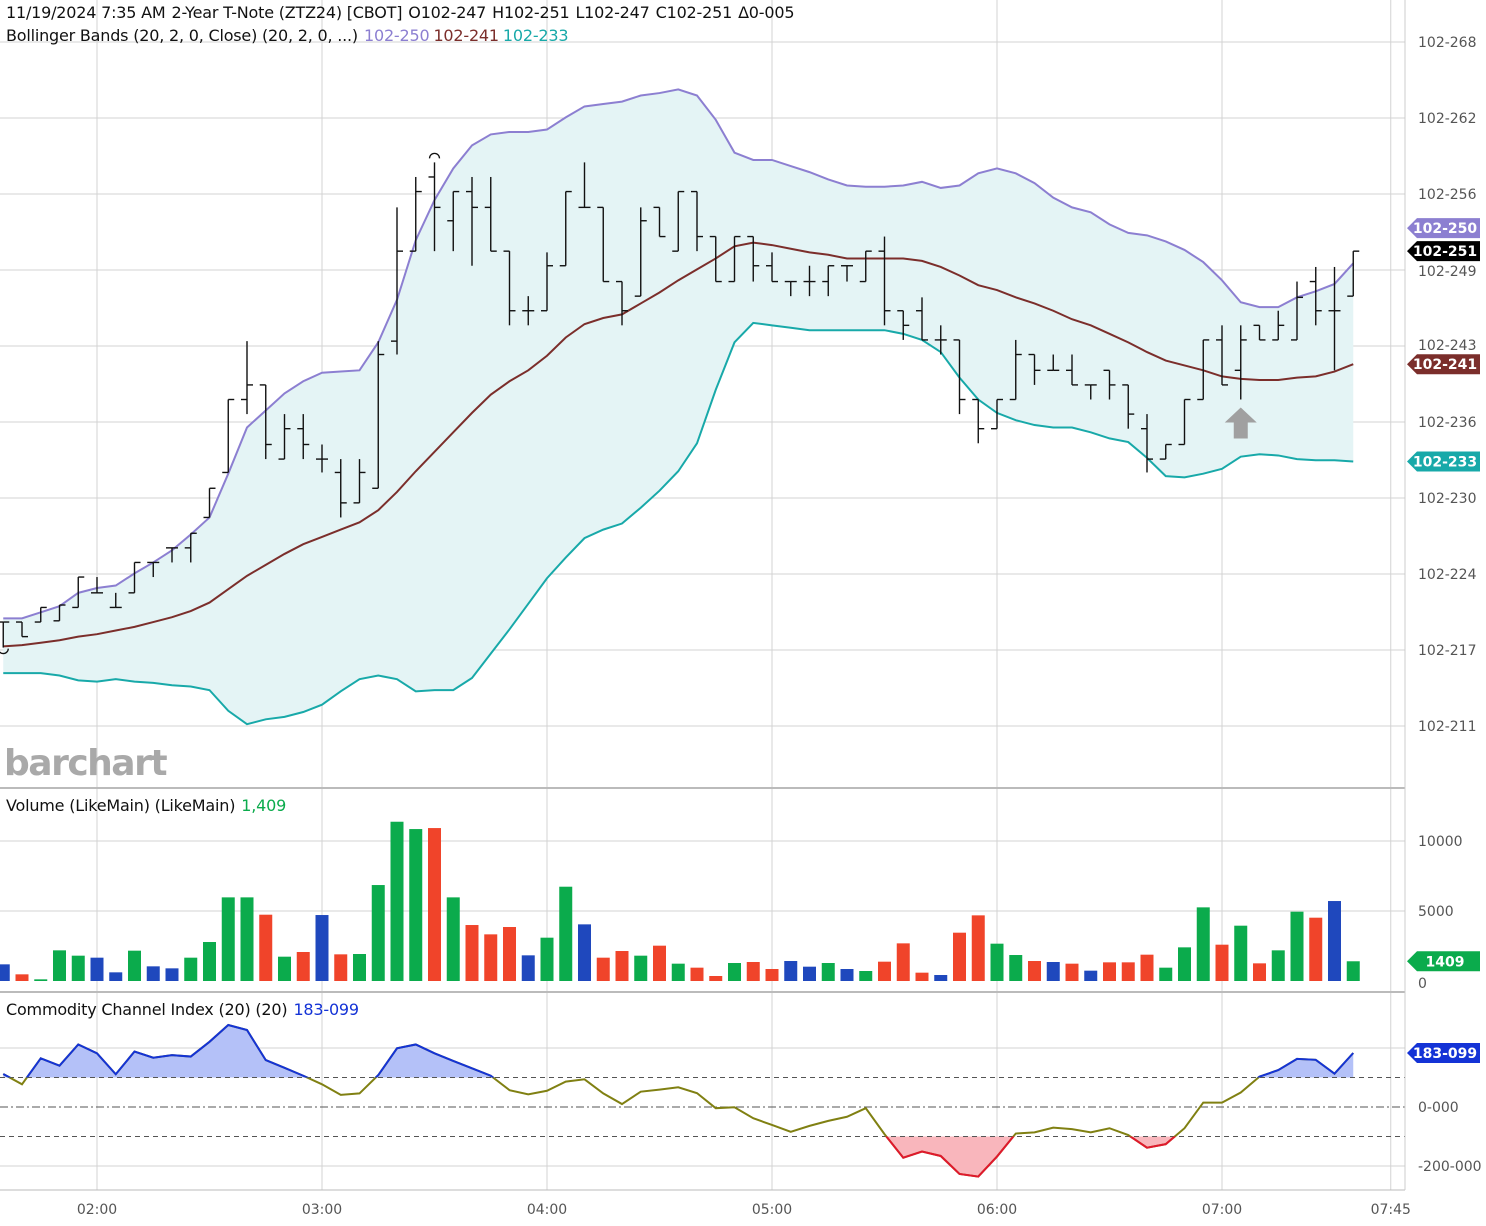 Image resolution: width=1486 pixels, height=1226 pixels. I want to click on volume-label: Volume (LikeMain) (LikeMain), so click(121, 805).